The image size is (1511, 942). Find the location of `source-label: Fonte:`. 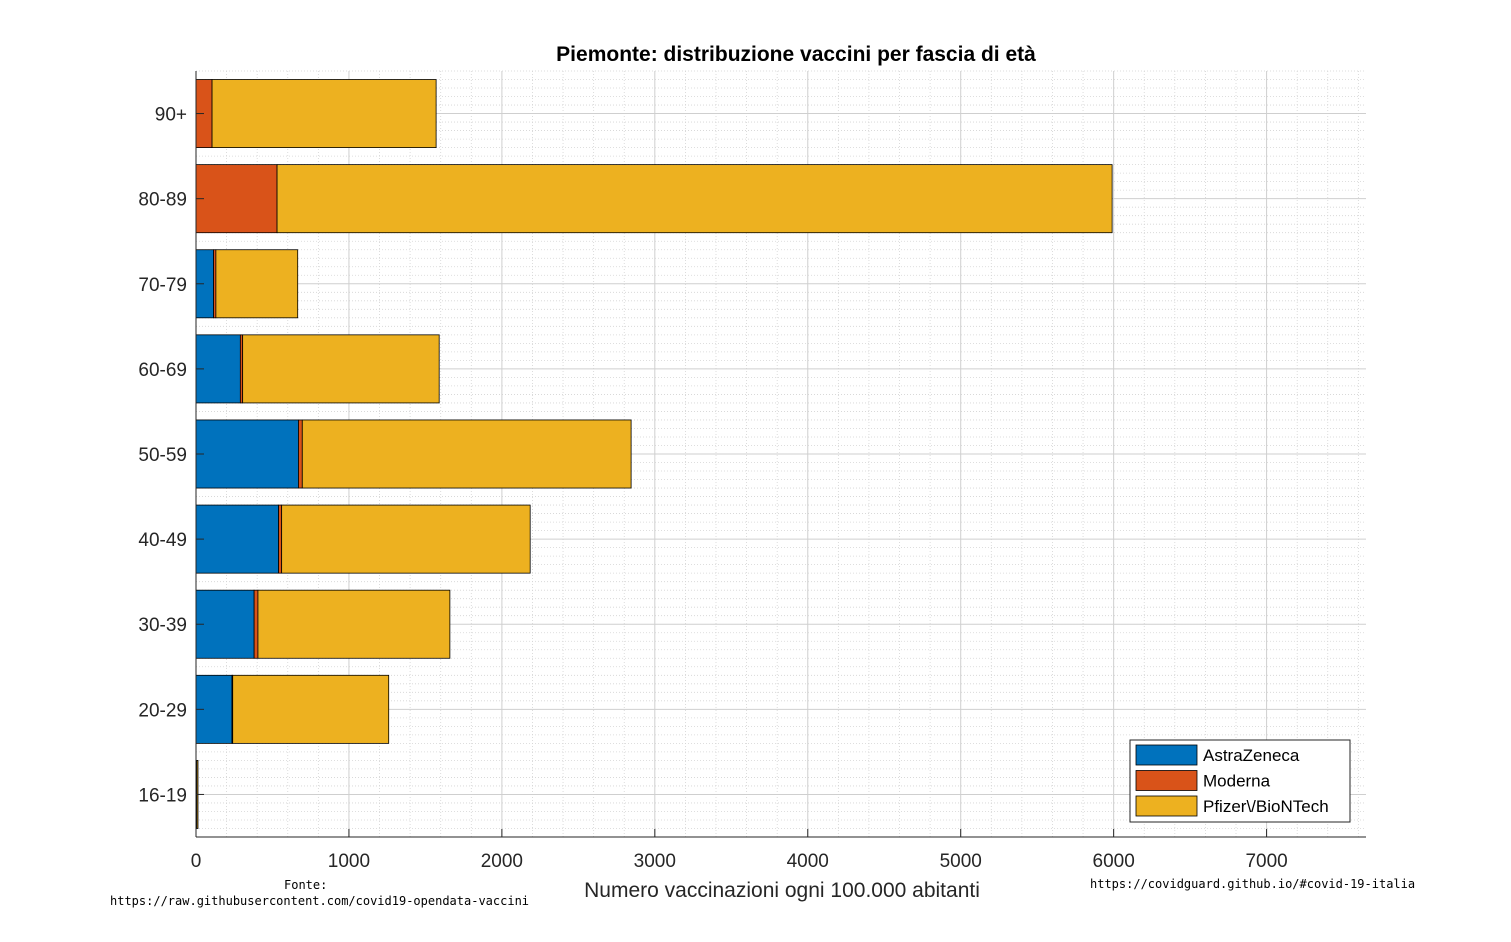

source-label: Fonte: is located at coordinates (306, 885).